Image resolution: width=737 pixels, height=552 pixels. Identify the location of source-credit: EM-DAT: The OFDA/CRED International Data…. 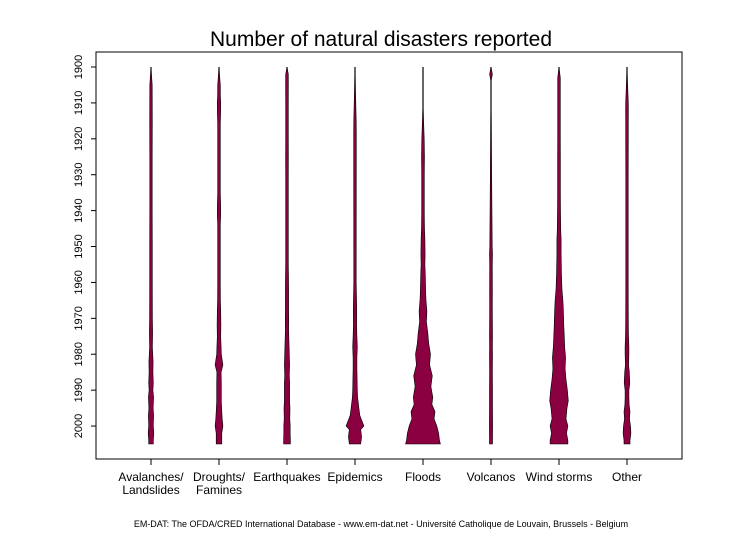
(381, 524).